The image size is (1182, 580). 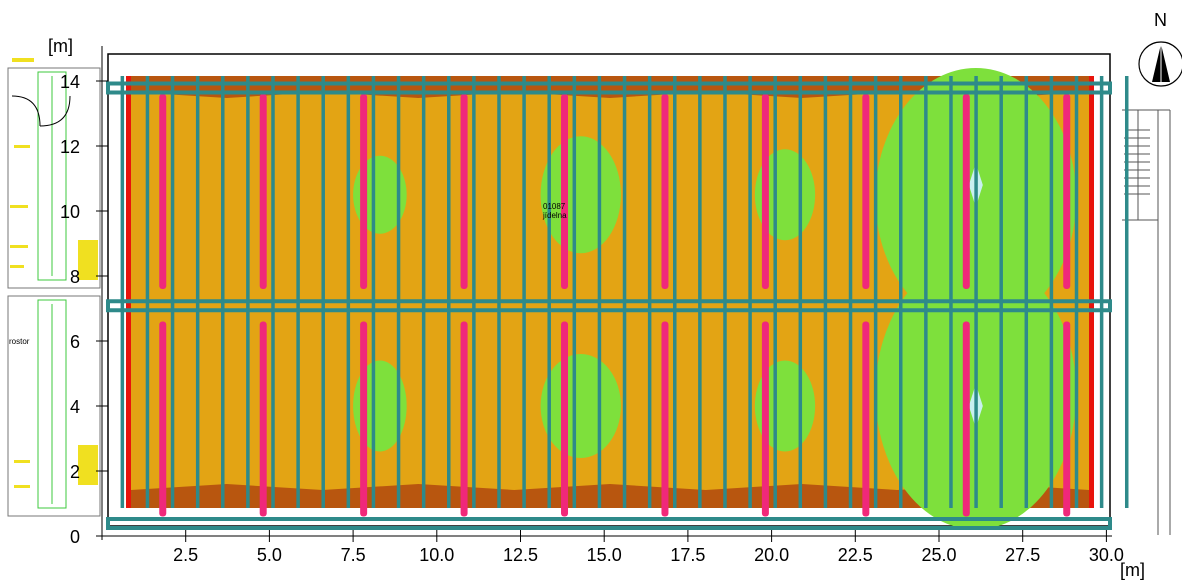 What do you see at coordinates (554, 215) in the screenshot?
I see `room-name: jídelna` at bounding box center [554, 215].